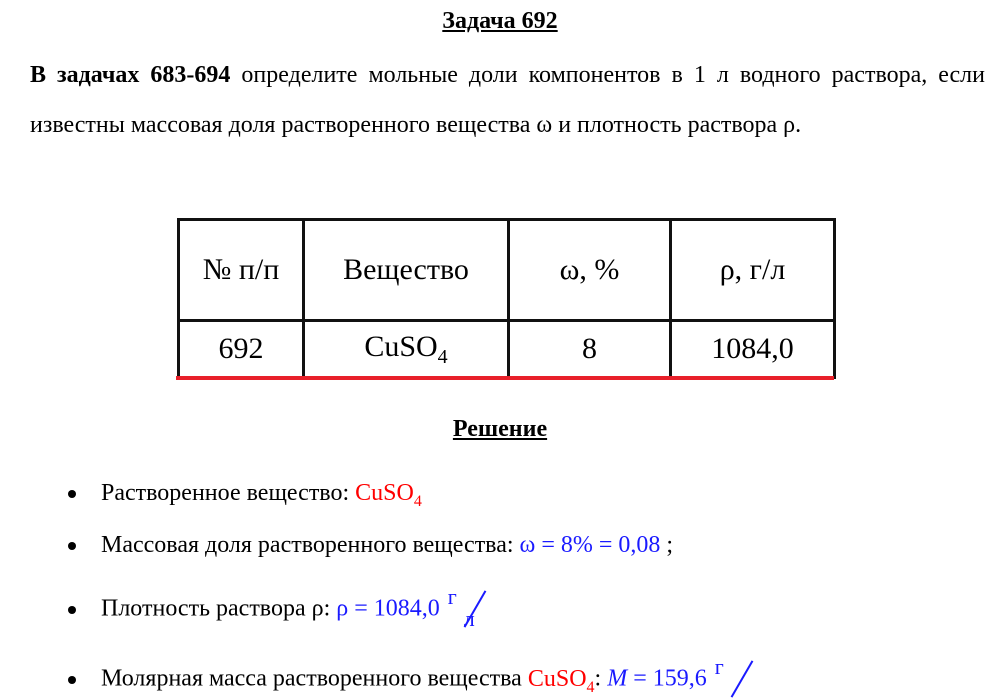 Image resolution: width=1000 pixels, height=700 pixels. I want to click on cell-num: 692, so click(241, 349).